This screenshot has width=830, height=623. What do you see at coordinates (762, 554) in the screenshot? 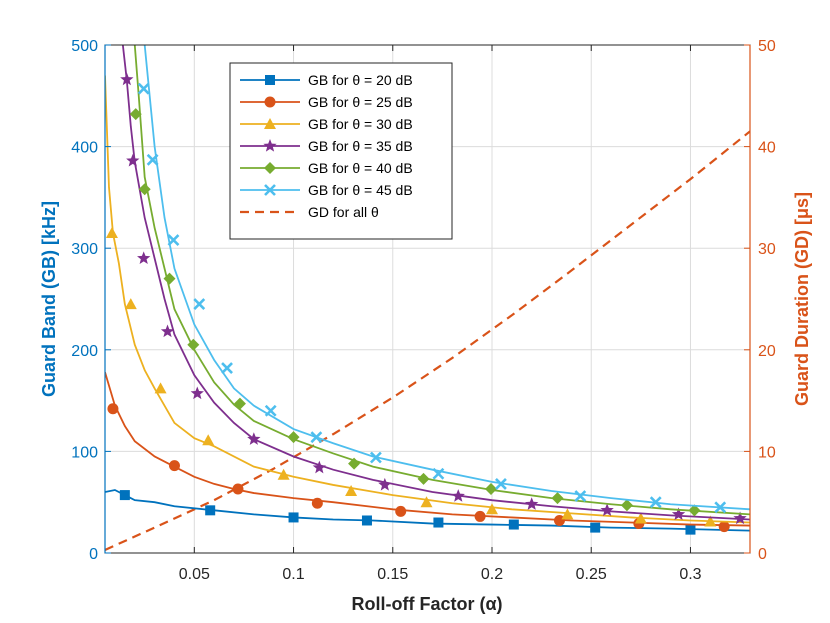
I see `y-right-tick-label: 0` at bounding box center [762, 554].